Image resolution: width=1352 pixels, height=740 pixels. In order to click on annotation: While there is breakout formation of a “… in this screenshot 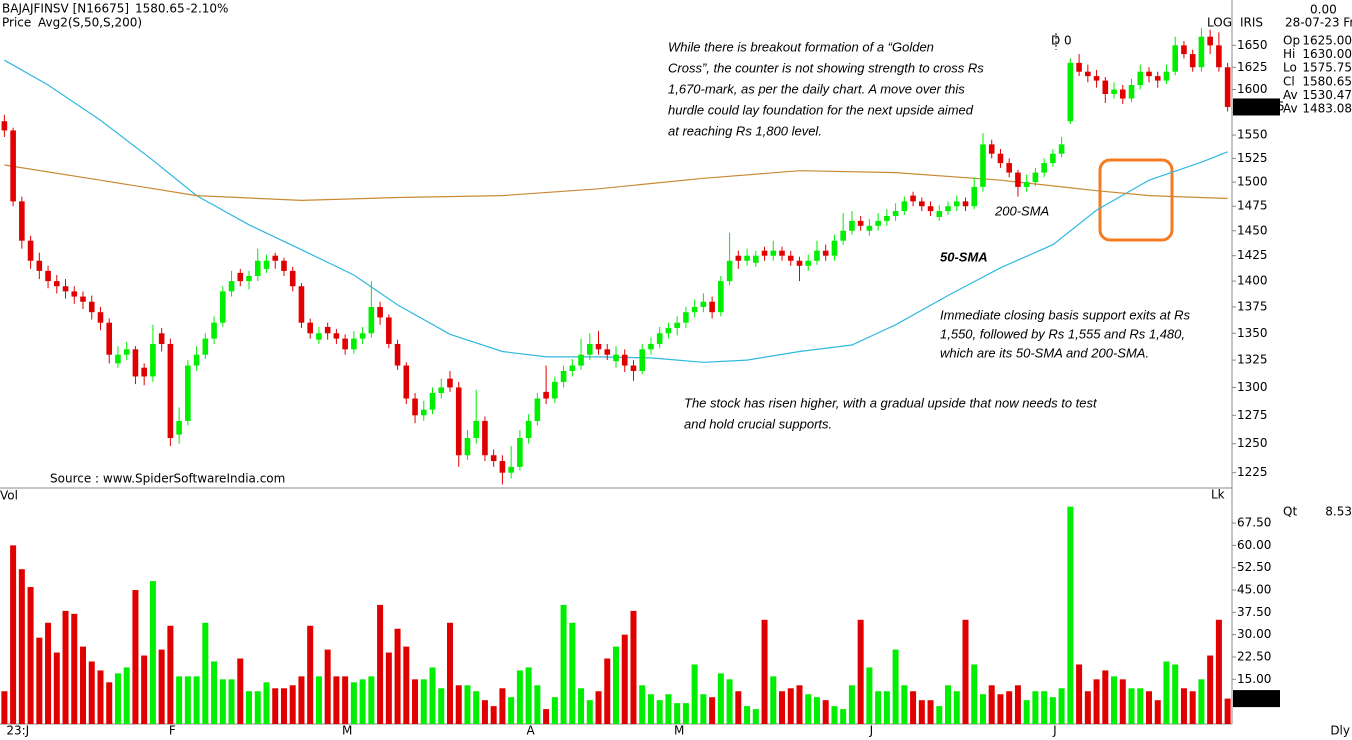, I will do `click(801, 46)`.